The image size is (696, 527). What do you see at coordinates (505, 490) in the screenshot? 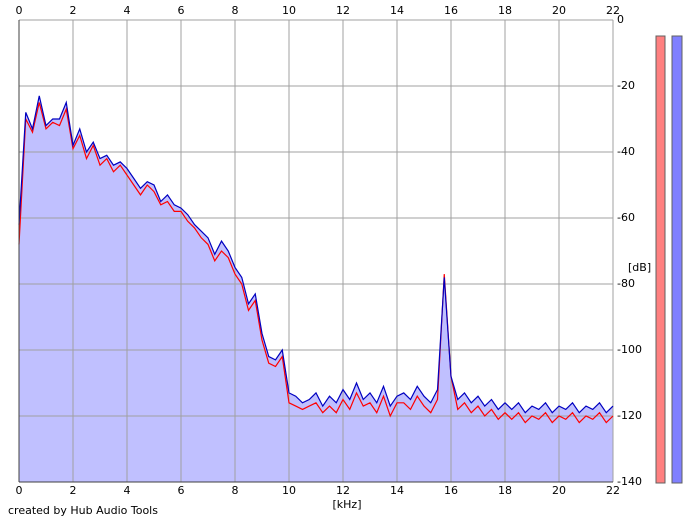
I see `x-tick-label: 18` at bounding box center [505, 490].